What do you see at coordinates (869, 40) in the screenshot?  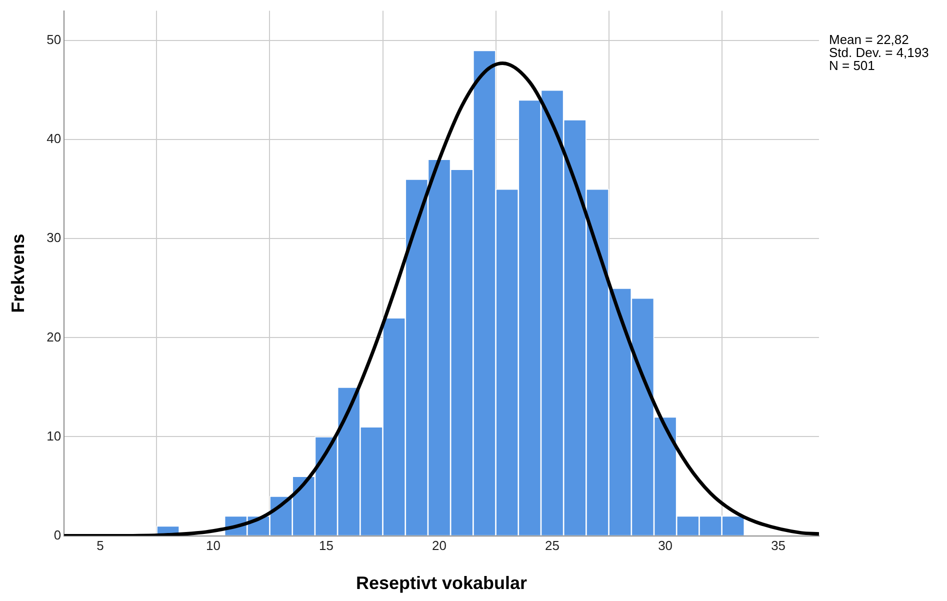 I see `text: Mean = 22,82` at bounding box center [869, 40].